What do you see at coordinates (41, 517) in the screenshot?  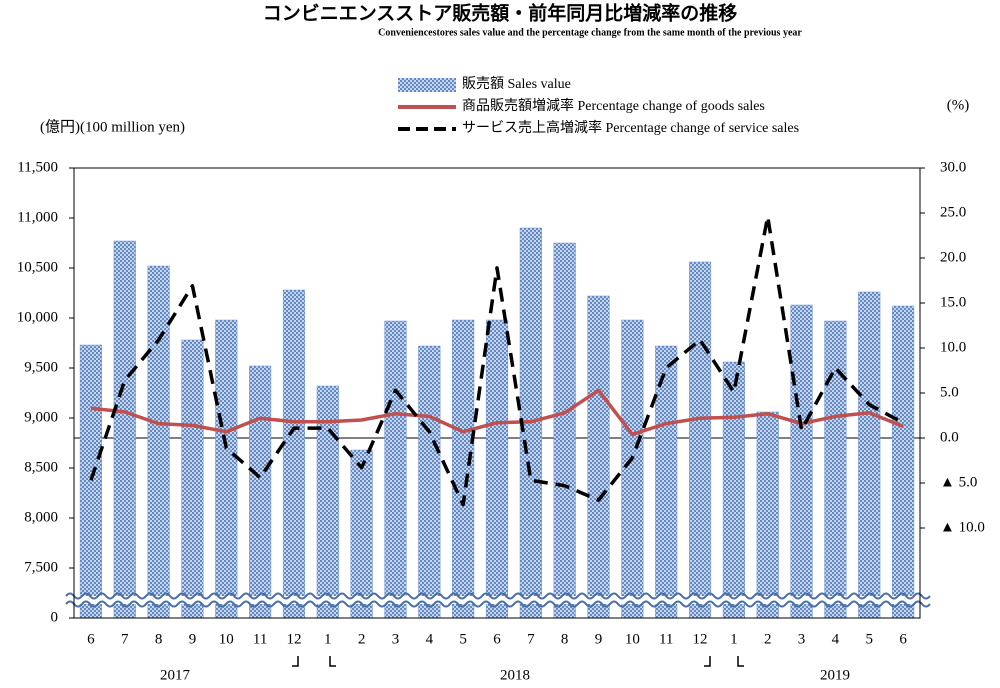 I see `y-tick-label: 8,000` at bounding box center [41, 517].